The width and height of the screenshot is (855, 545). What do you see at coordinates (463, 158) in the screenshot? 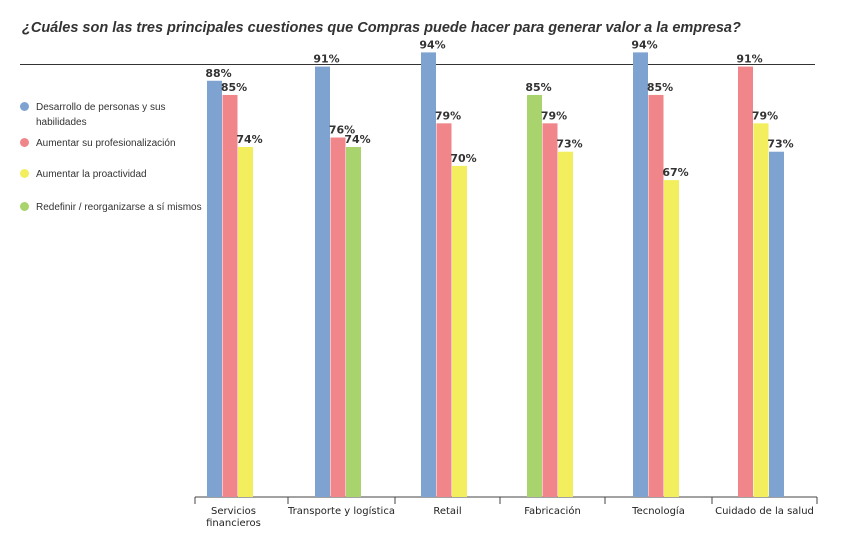
I see `bar-value-label-2-2: 70%` at bounding box center [463, 158].